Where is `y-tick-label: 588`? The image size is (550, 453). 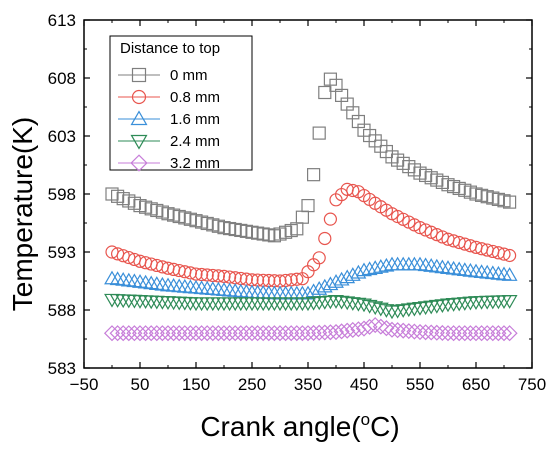
y-tick-label: 588 is located at coordinates (62, 310).